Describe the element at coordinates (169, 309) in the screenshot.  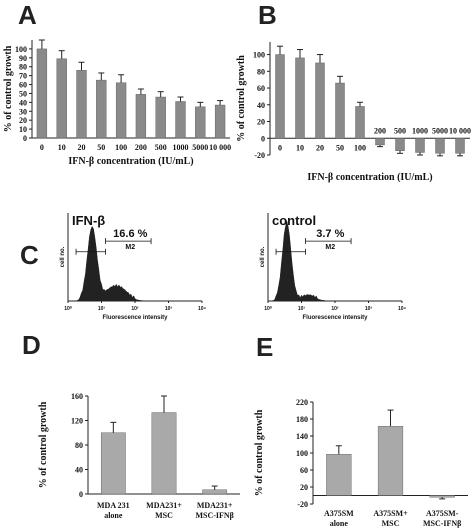
I see `x-tick-label: 10³` at that location.